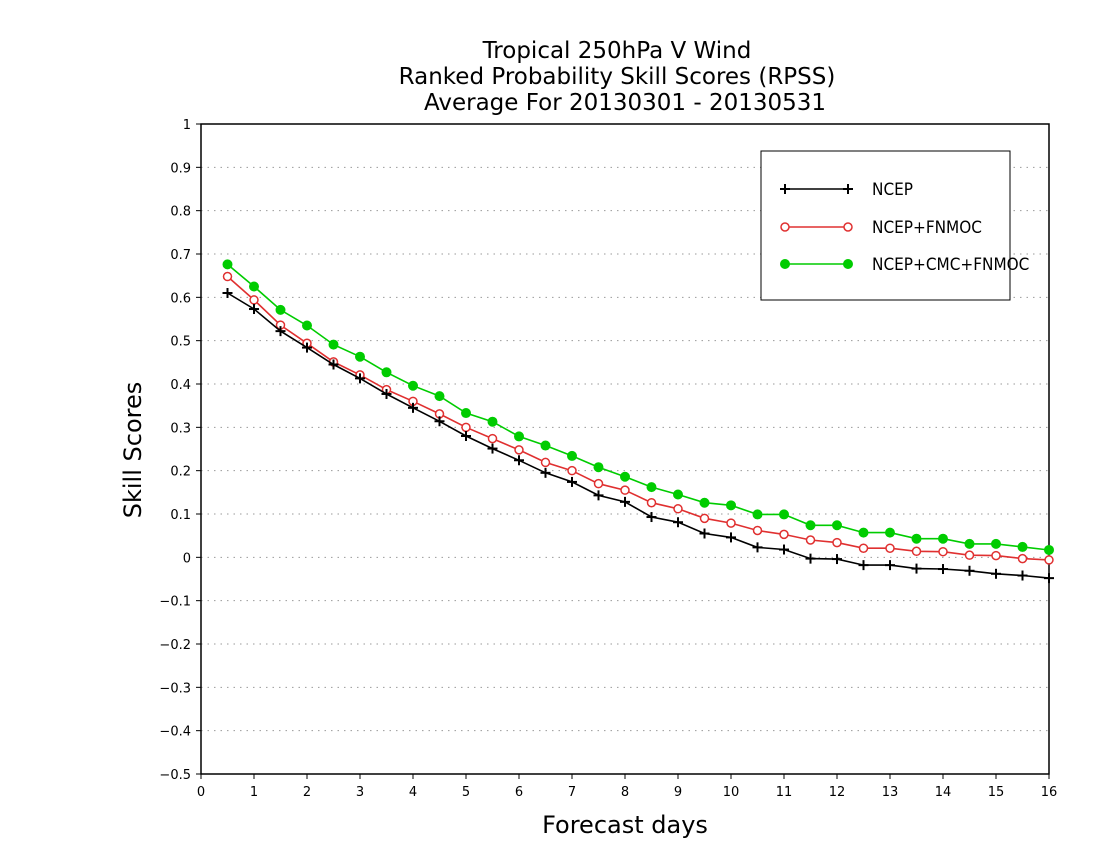  What do you see at coordinates (180, 212) in the screenshot?
I see `y-tick-label: 0.8` at bounding box center [180, 212].